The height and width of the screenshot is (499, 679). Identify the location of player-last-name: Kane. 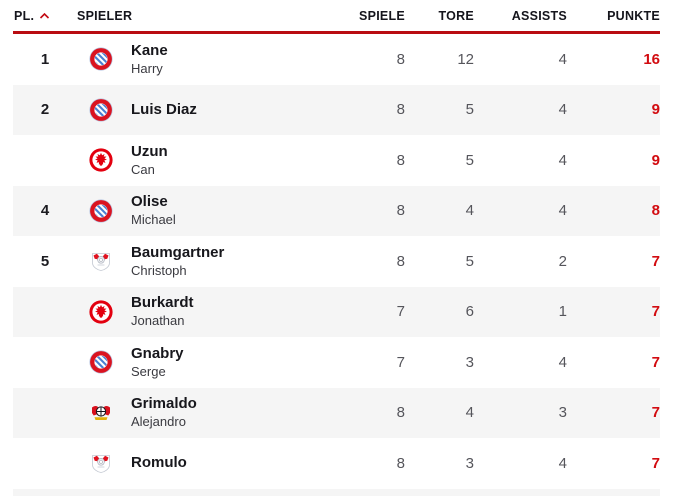
(149, 50).